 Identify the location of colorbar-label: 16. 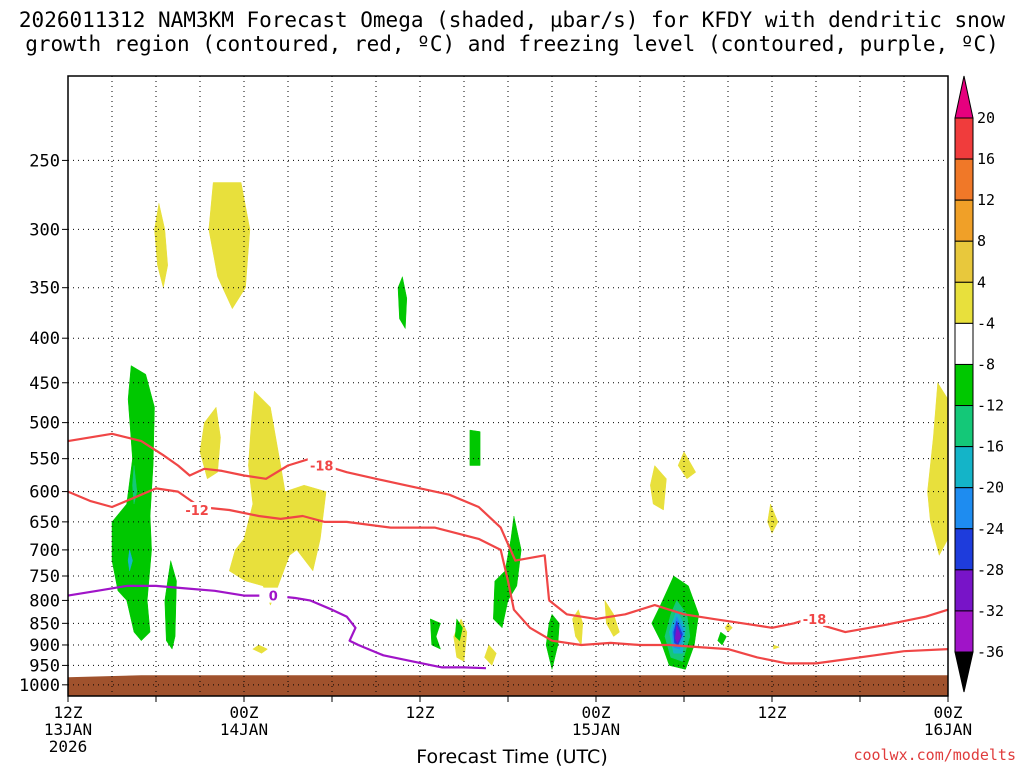
(986, 159).